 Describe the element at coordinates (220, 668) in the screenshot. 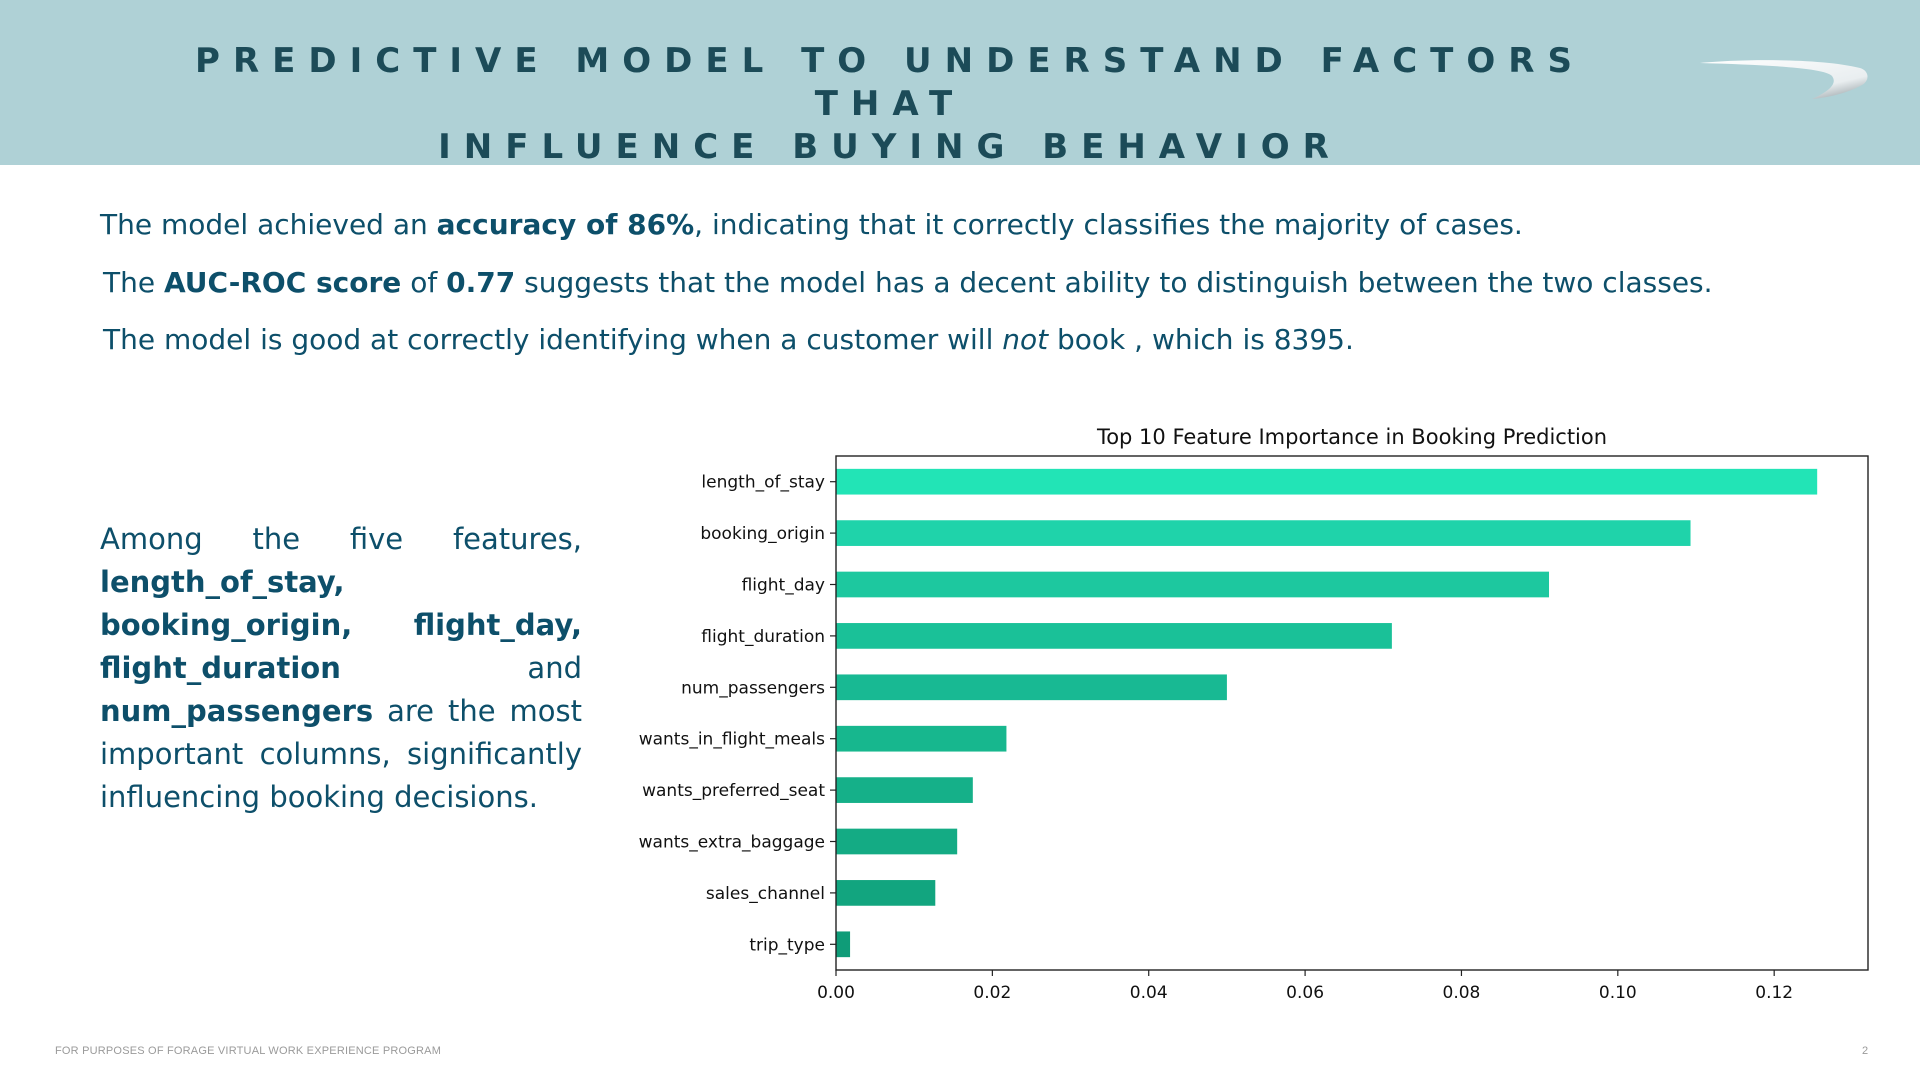

I see `feature-flight-duration: flight_duration` at that location.